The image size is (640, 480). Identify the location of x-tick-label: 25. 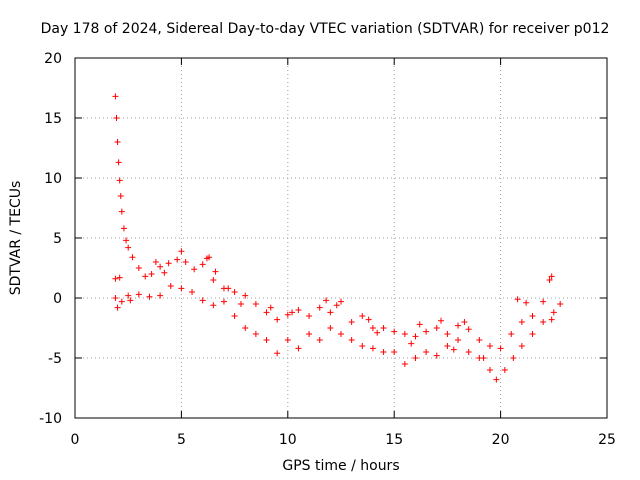
(607, 440).